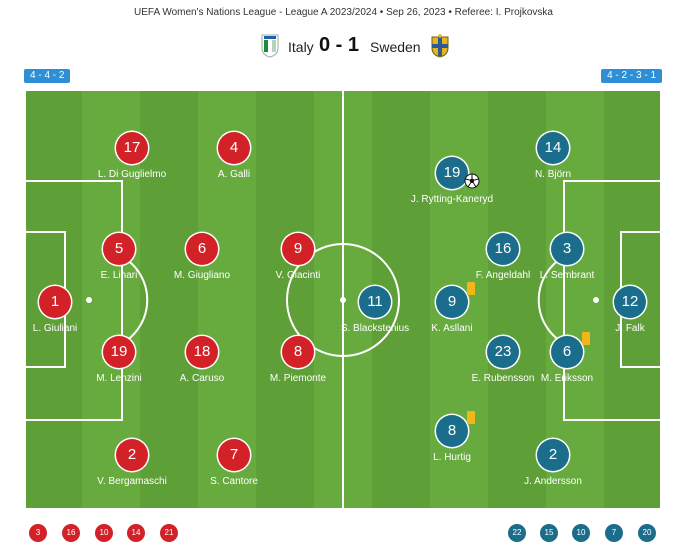 Image resolution: width=687 pixels, height=554 pixels. I want to click on away-team-name: Sweden, so click(395, 47).